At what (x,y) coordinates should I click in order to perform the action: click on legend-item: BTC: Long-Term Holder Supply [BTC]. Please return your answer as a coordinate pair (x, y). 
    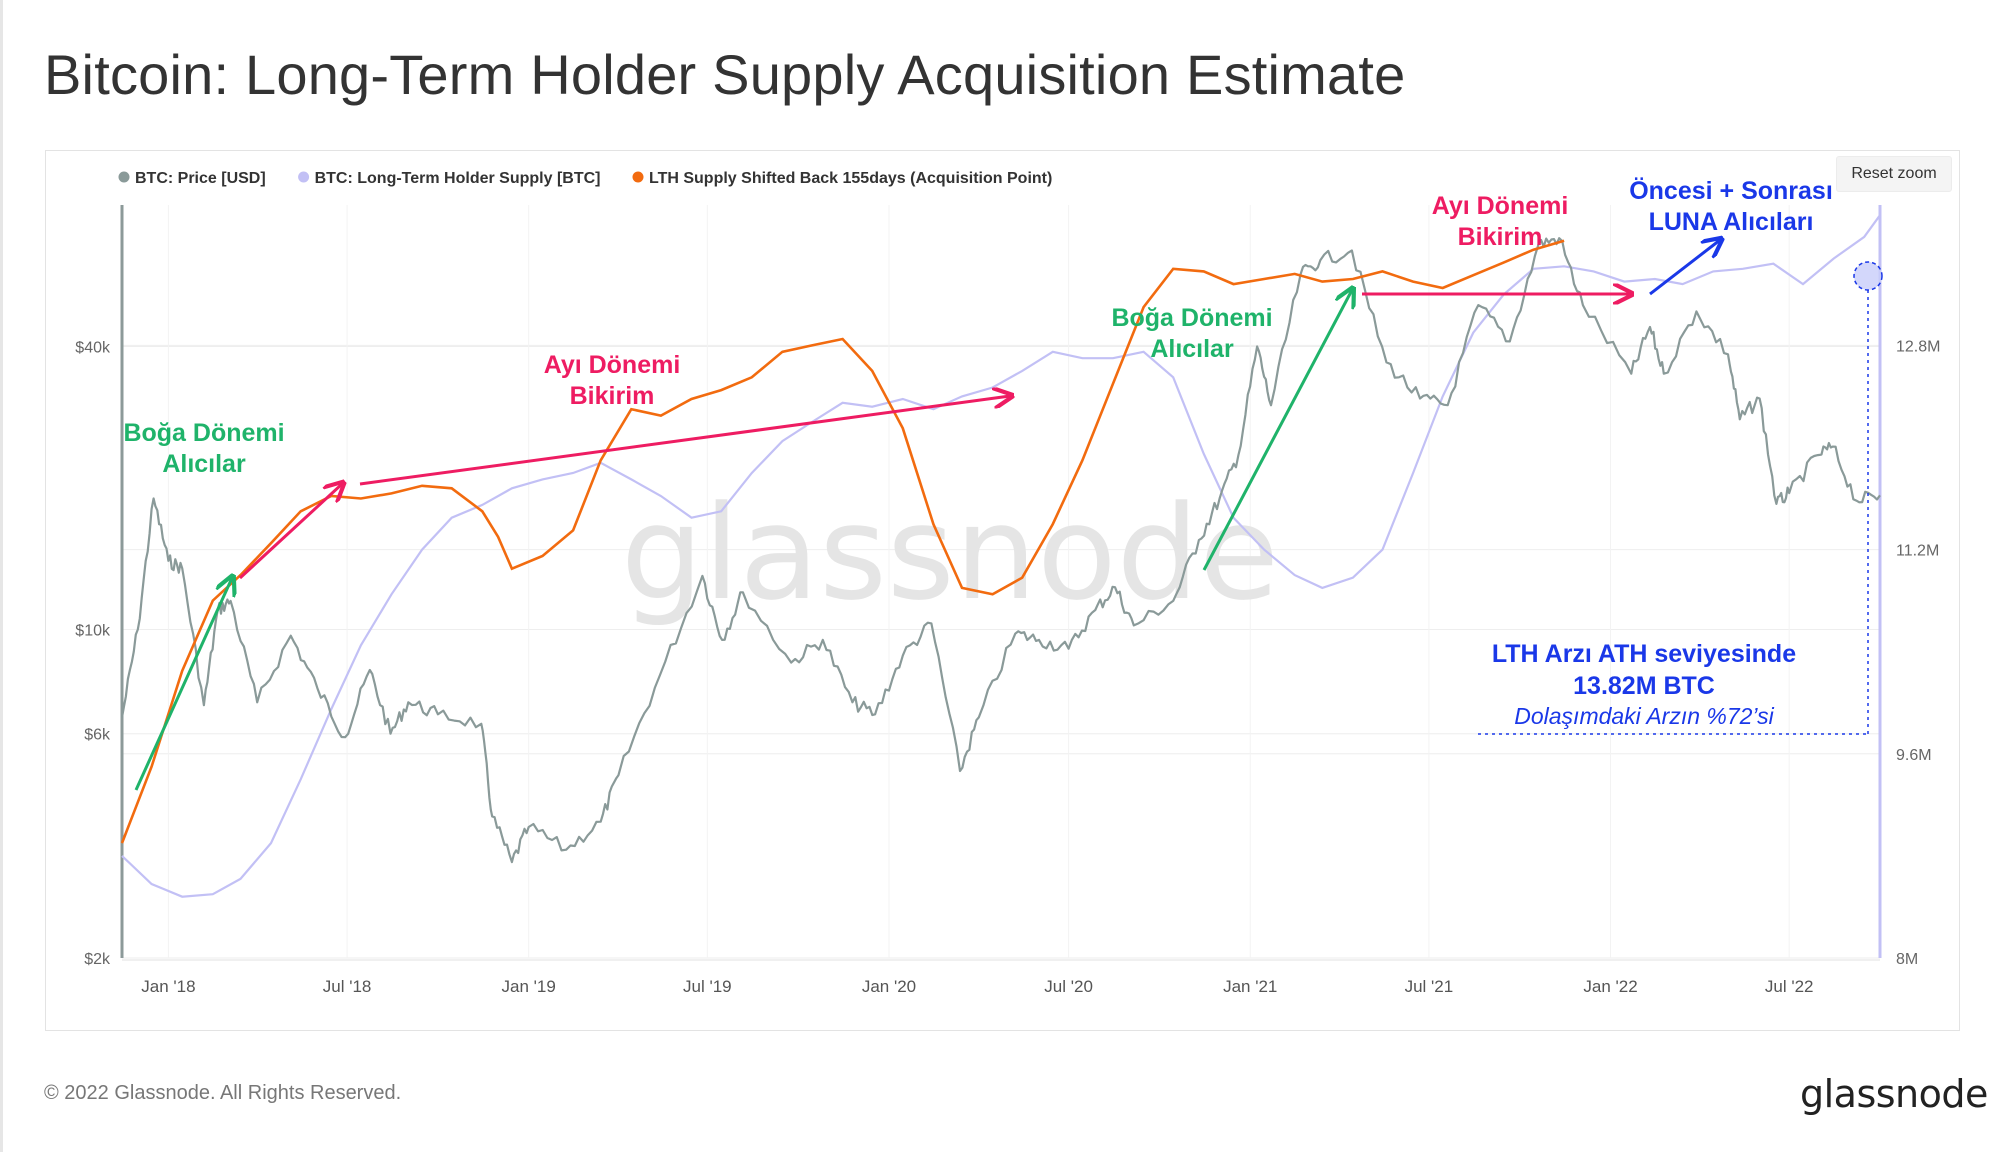
    Looking at the image, I should click on (458, 178).